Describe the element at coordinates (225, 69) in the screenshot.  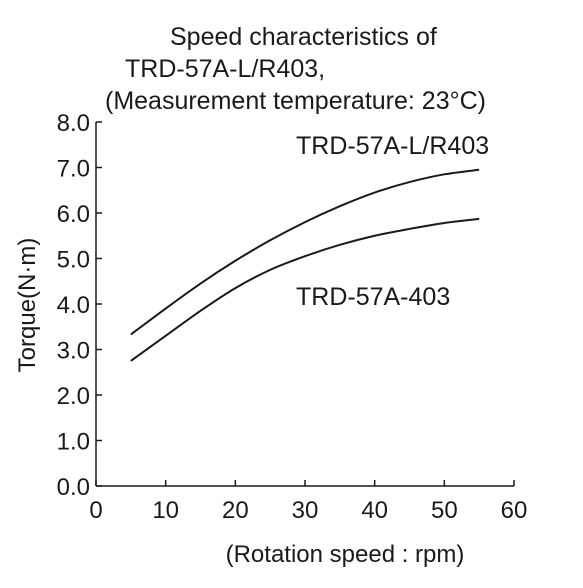
I see `chart-title-line-2: TRD-57A-L/R403,` at that location.